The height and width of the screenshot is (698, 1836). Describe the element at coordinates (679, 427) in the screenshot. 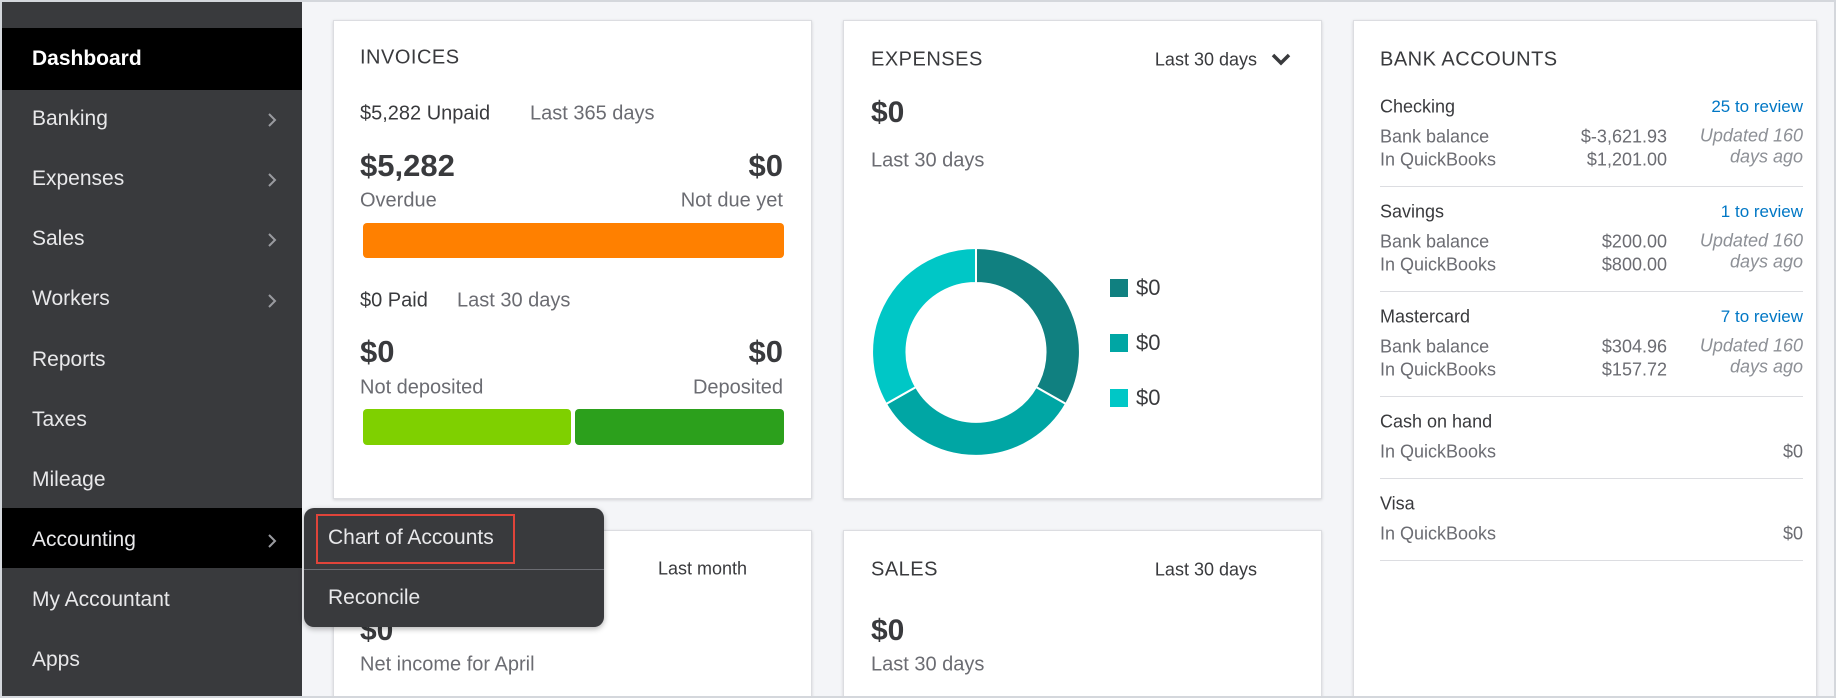

I see `deposited-bar` at that location.